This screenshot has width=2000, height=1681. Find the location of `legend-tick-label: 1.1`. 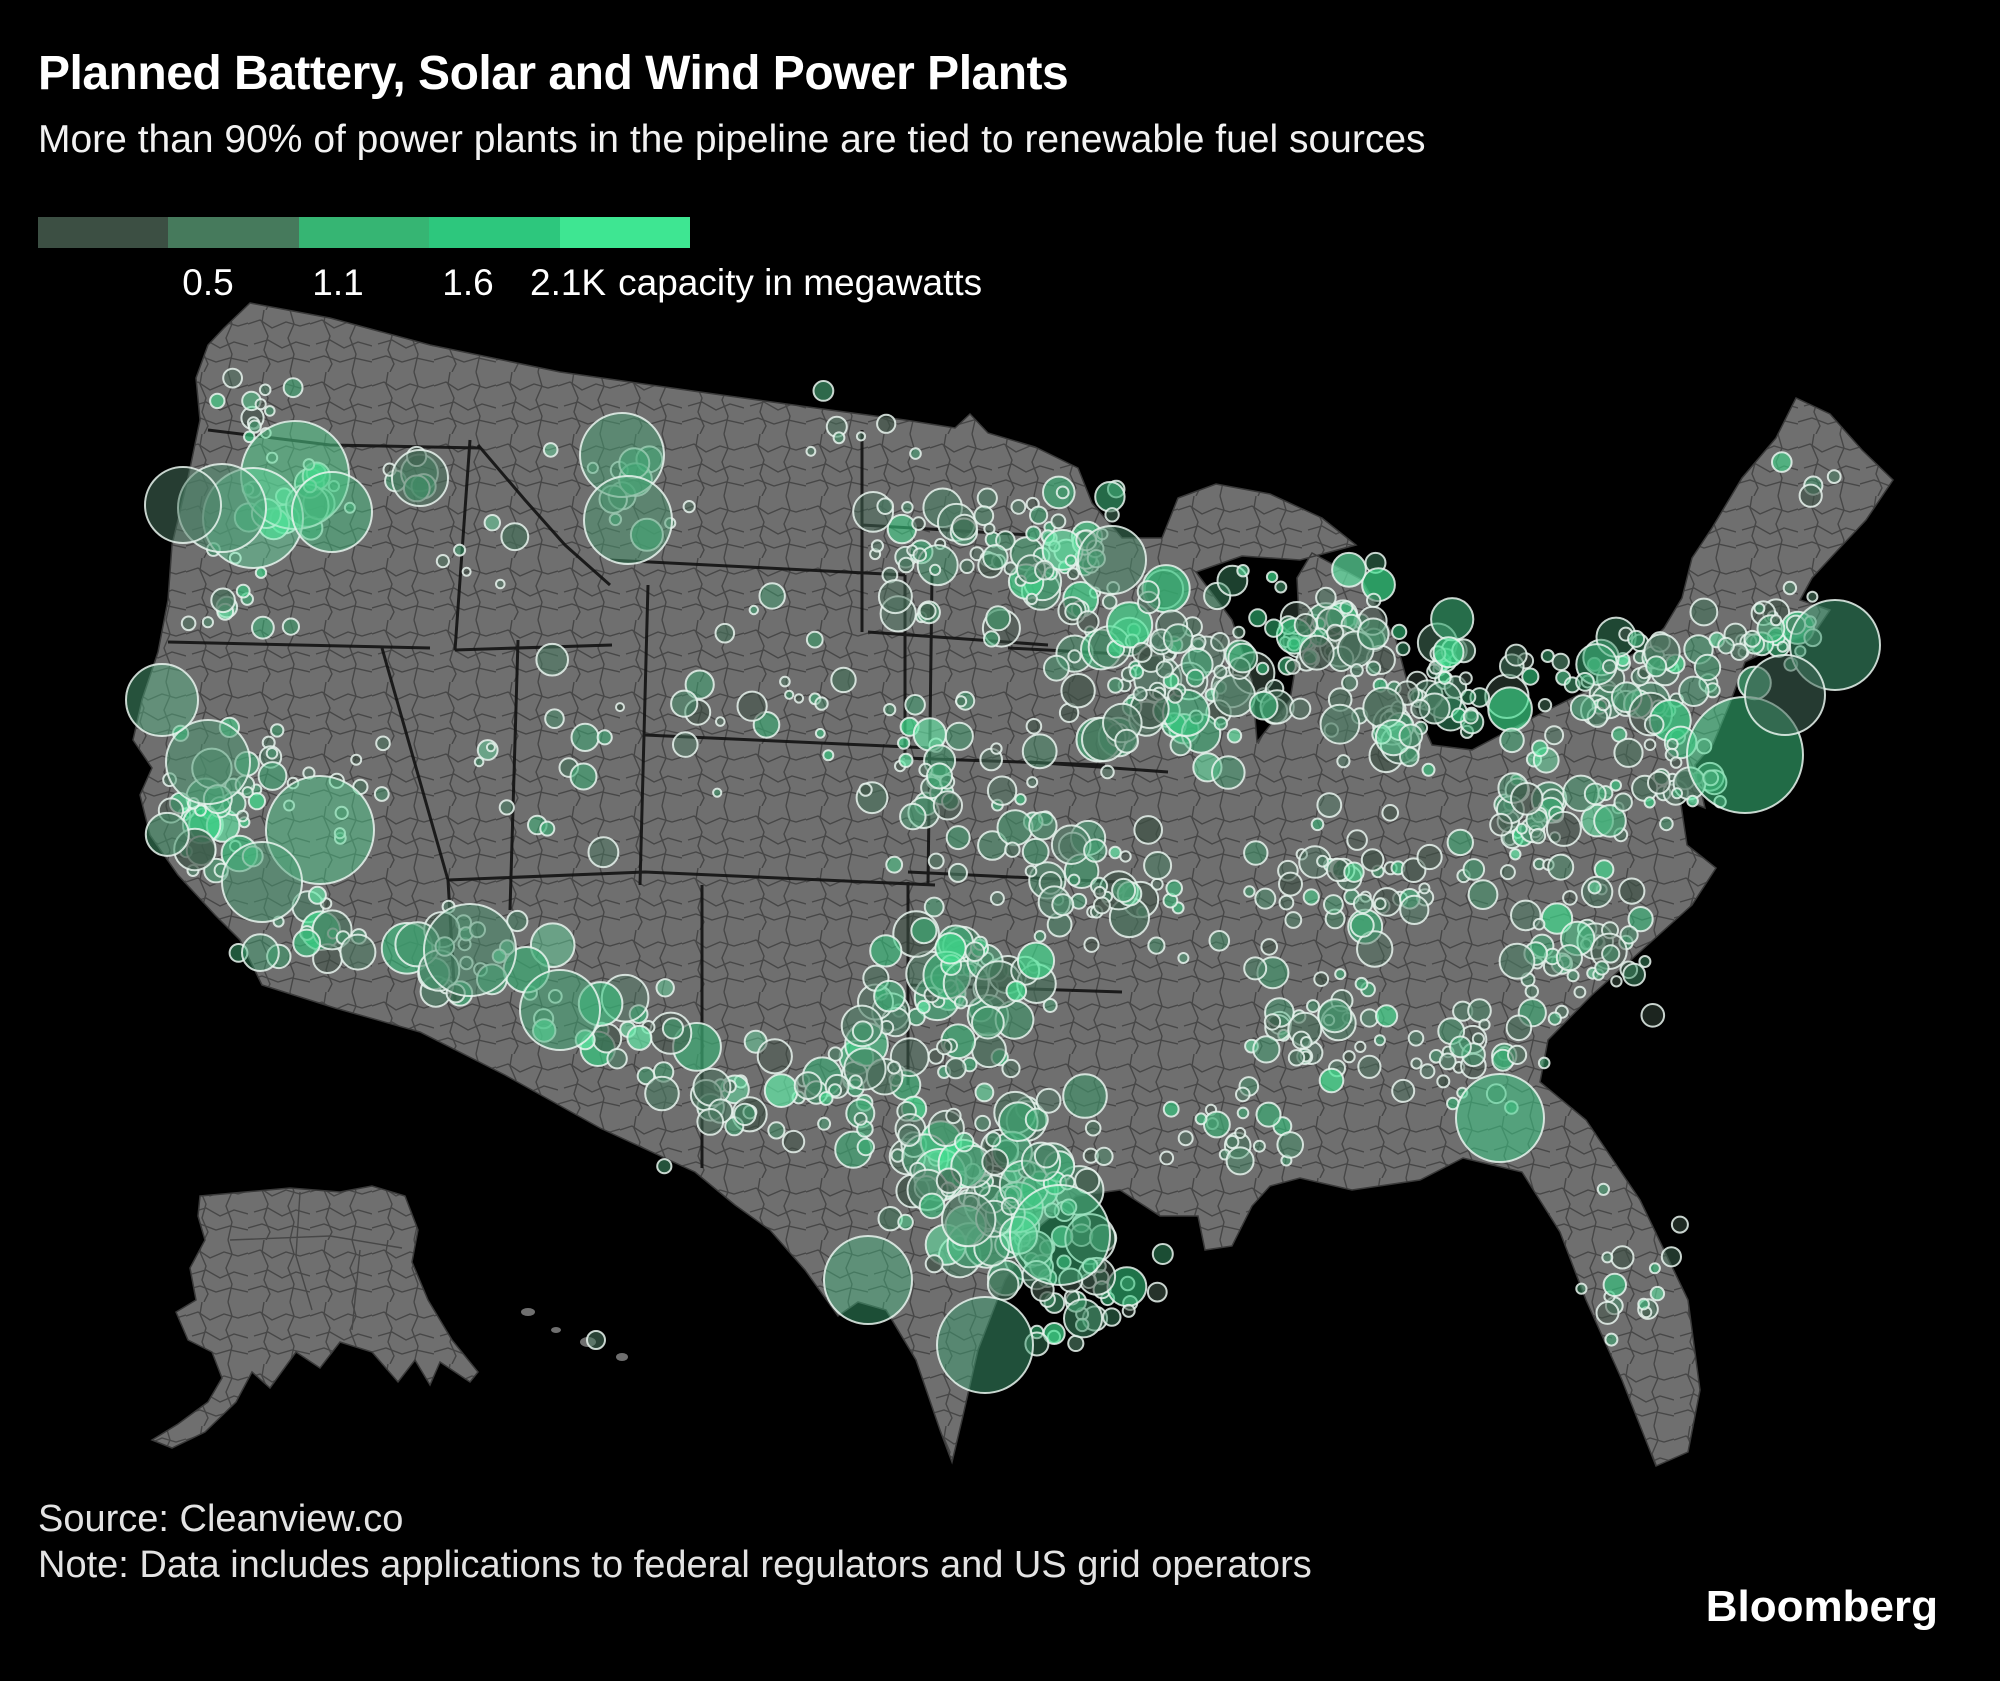

legend-tick-label: 1.1 is located at coordinates (338, 282).